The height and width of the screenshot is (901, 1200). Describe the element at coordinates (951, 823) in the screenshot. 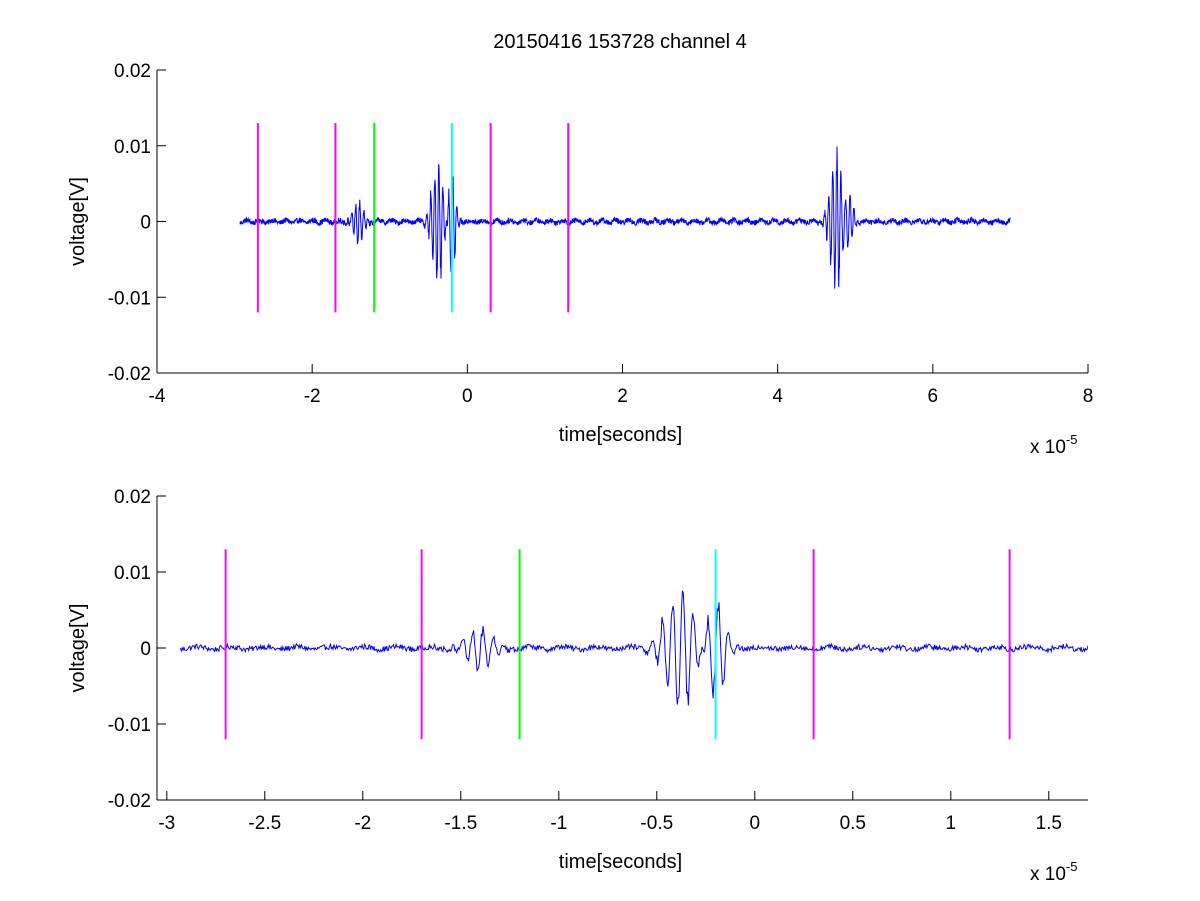

I see `x-tick-label: 1` at that location.